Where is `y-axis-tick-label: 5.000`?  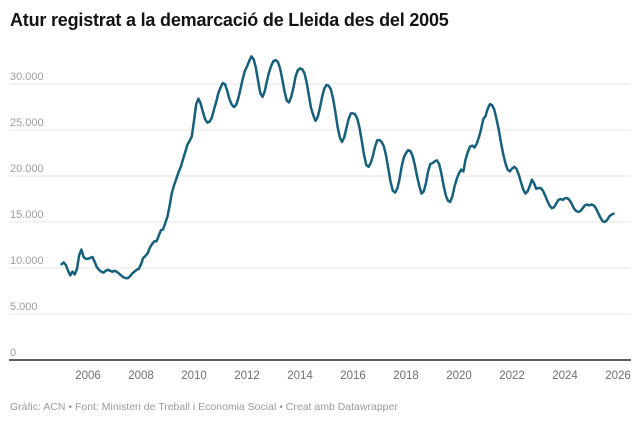 y-axis-tick-label: 5.000 is located at coordinates (24, 307).